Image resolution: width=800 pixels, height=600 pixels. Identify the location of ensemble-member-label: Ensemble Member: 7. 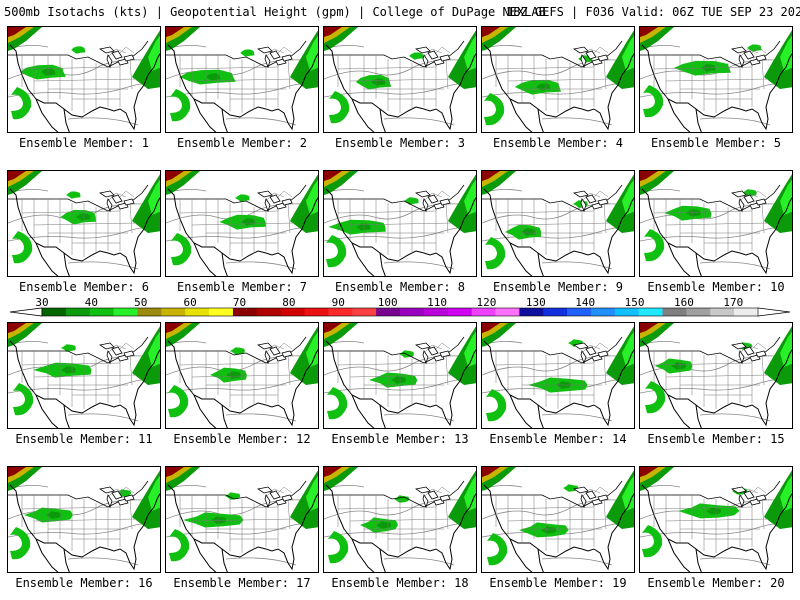
(242, 287).